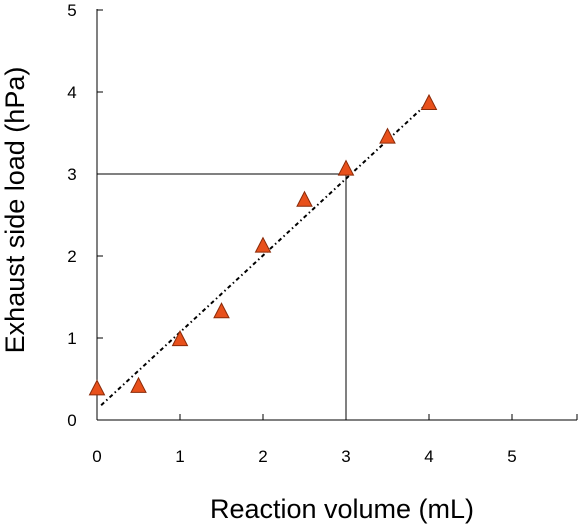 This screenshot has width=579, height=525. What do you see at coordinates (511, 456) in the screenshot?
I see `x-tick-label: 5` at bounding box center [511, 456].